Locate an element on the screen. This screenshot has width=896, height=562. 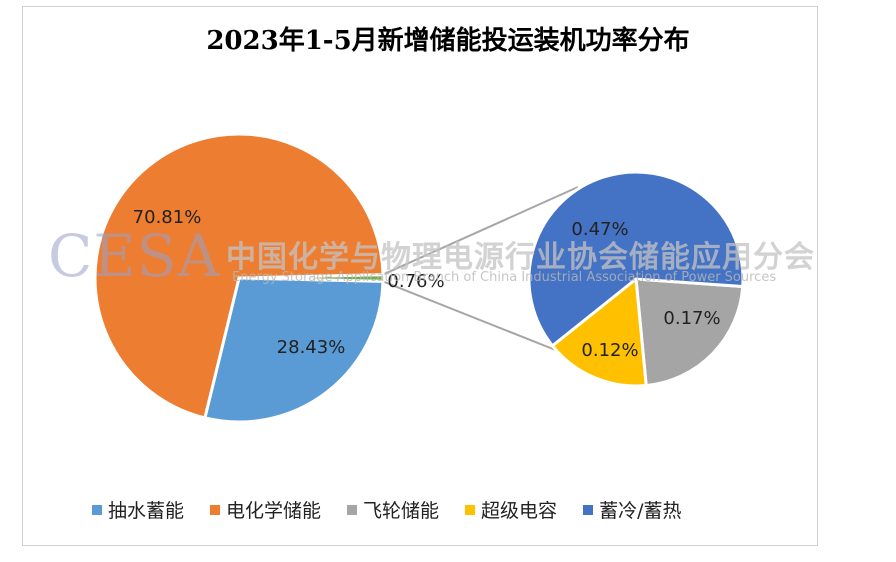
legend: 抽水蓄能 电化学储能 飞轮储能 超级电容 蓄冷/蓄热 is located at coordinates (386, 509).